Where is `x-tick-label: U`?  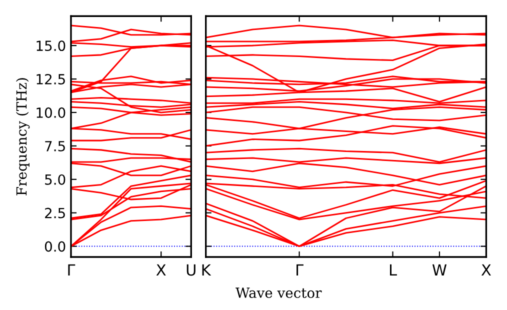 x-tick-label: U is located at coordinates (191, 270).